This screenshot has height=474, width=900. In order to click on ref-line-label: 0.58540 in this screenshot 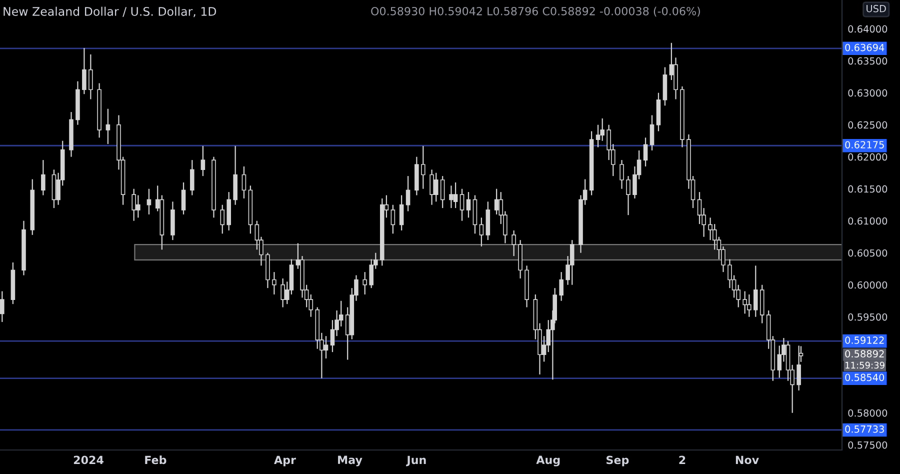, I will do `click(864, 378)`.